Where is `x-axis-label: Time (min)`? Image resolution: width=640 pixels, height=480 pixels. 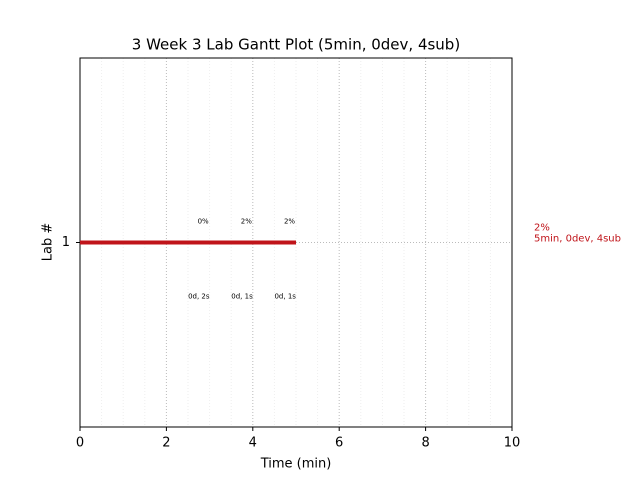
x-axis-label: Time (min) is located at coordinates (296, 464).